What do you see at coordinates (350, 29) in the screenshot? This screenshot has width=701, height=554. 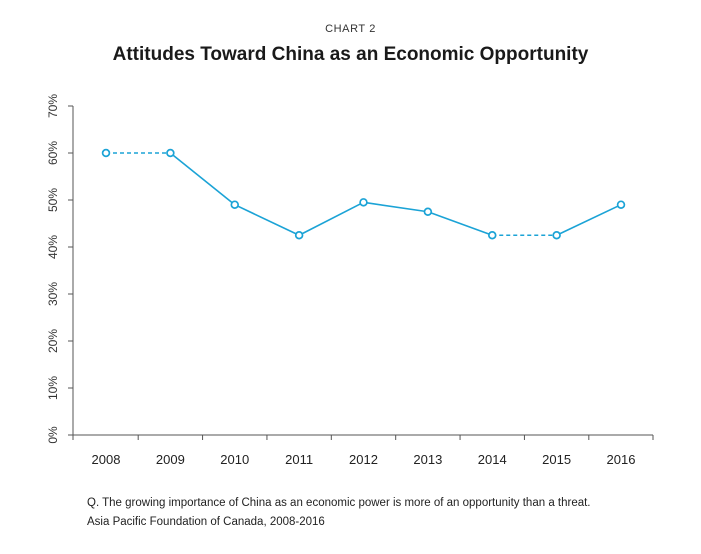 I see `chart-supertitle: CHART 2` at bounding box center [350, 29].